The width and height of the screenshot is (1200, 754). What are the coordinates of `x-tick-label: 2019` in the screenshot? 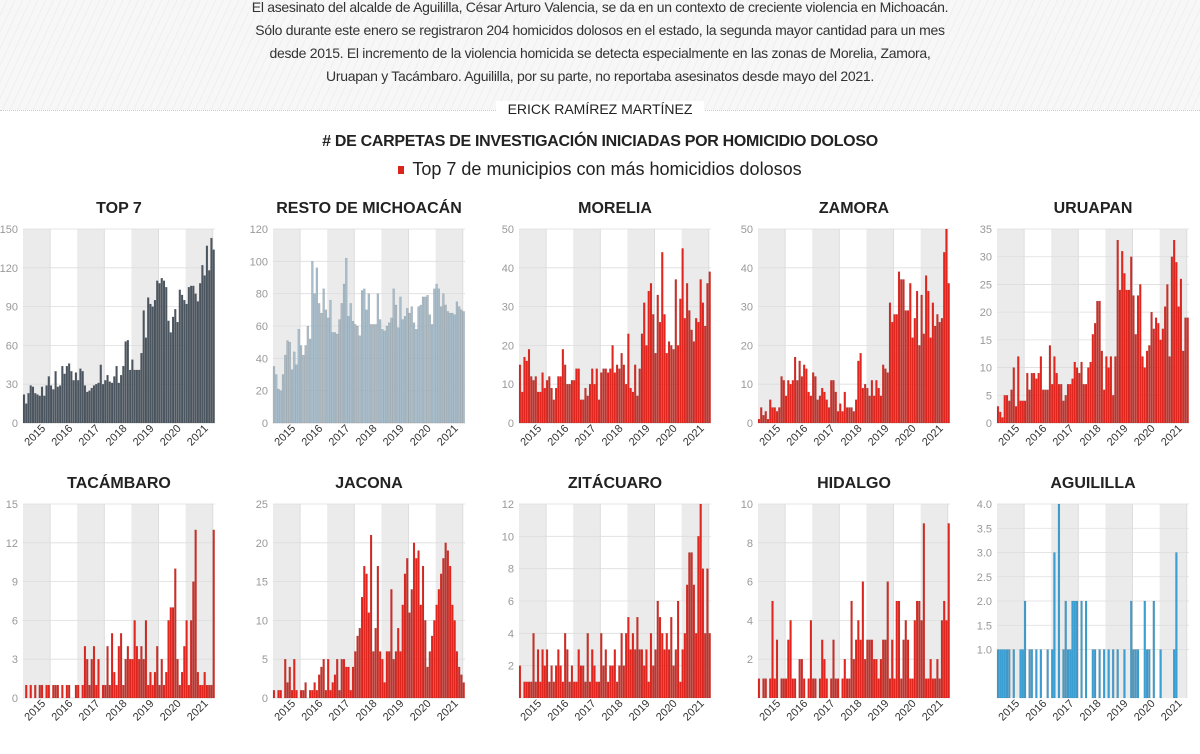 It's located at (640, 436).